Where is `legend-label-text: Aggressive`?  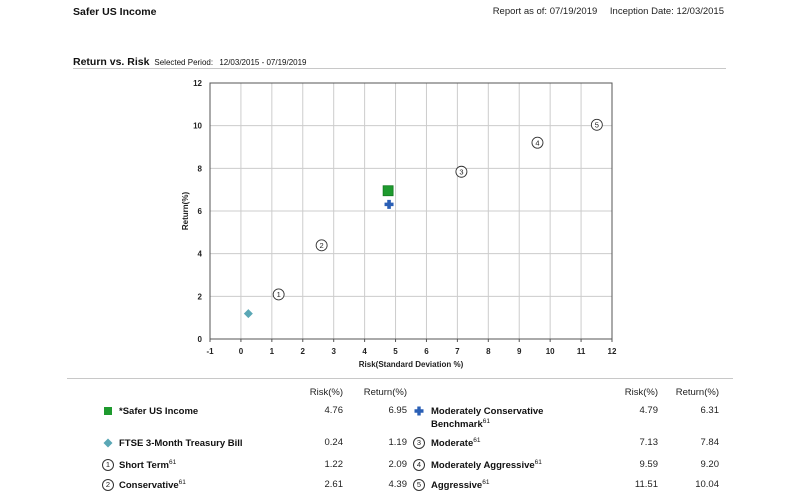
legend-label-text: Aggressive is located at coordinates (457, 485).